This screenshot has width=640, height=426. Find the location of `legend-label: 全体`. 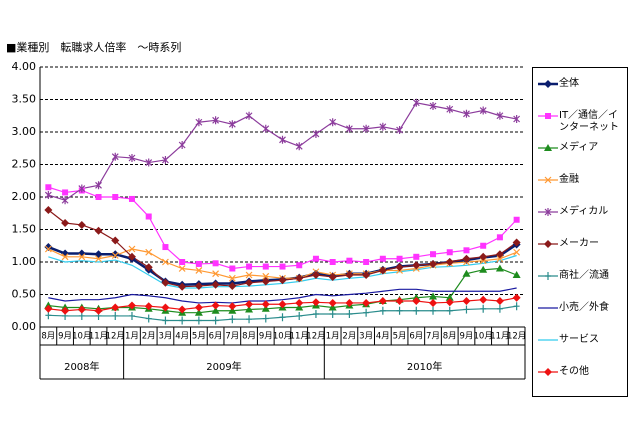

legend-label: 全体 is located at coordinates (569, 83).